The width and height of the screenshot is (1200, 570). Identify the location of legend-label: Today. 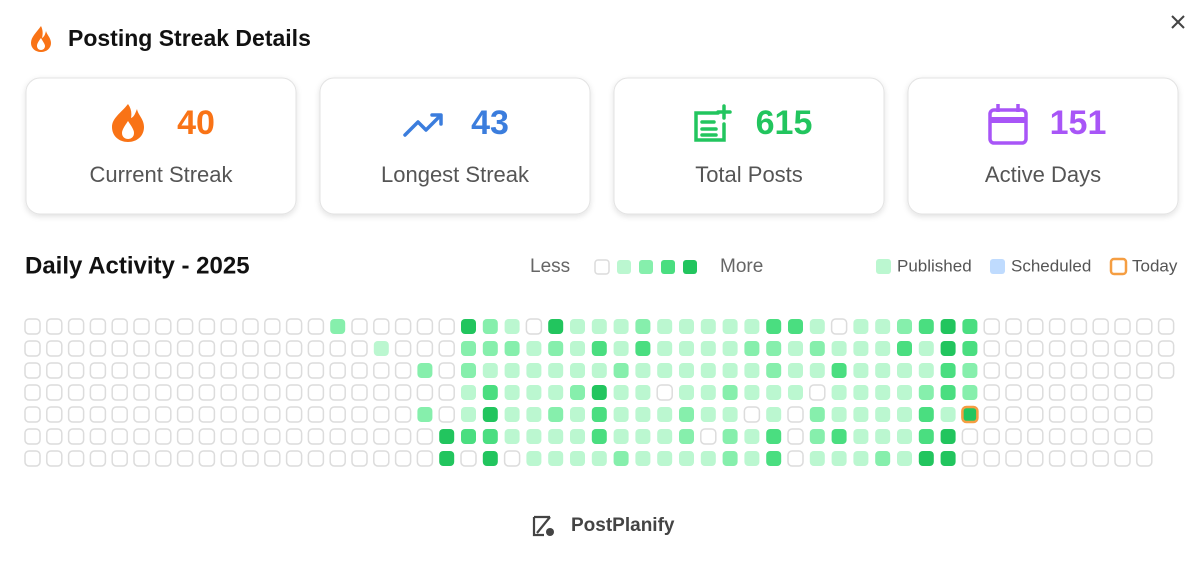
(1155, 265).